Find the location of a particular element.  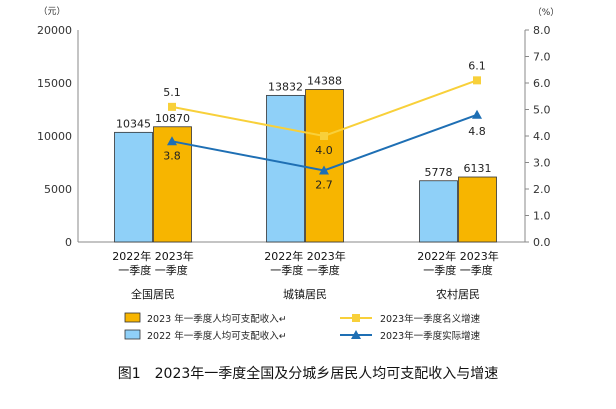

y-right-tick-label: 2.0 is located at coordinates (542, 189).